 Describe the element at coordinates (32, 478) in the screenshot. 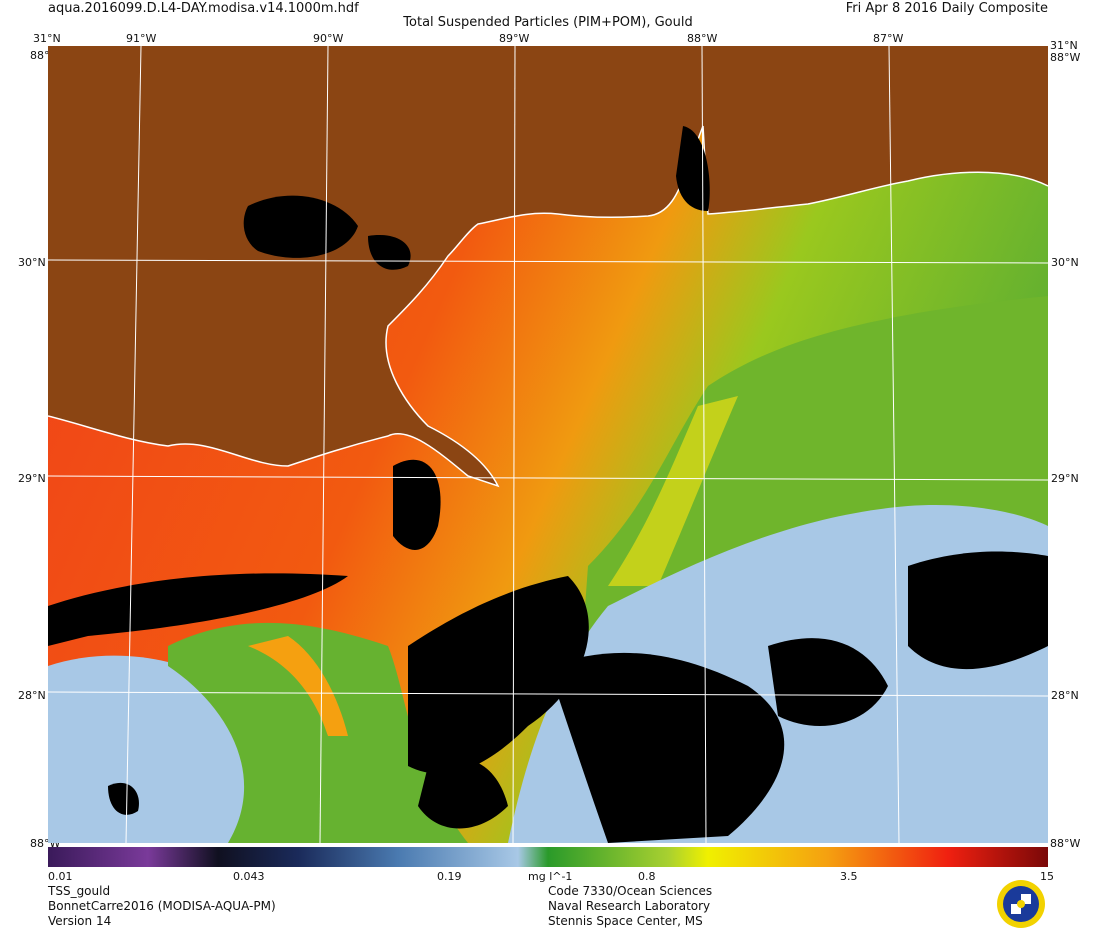

I see `lat-label-29n-left: 29°N` at that location.